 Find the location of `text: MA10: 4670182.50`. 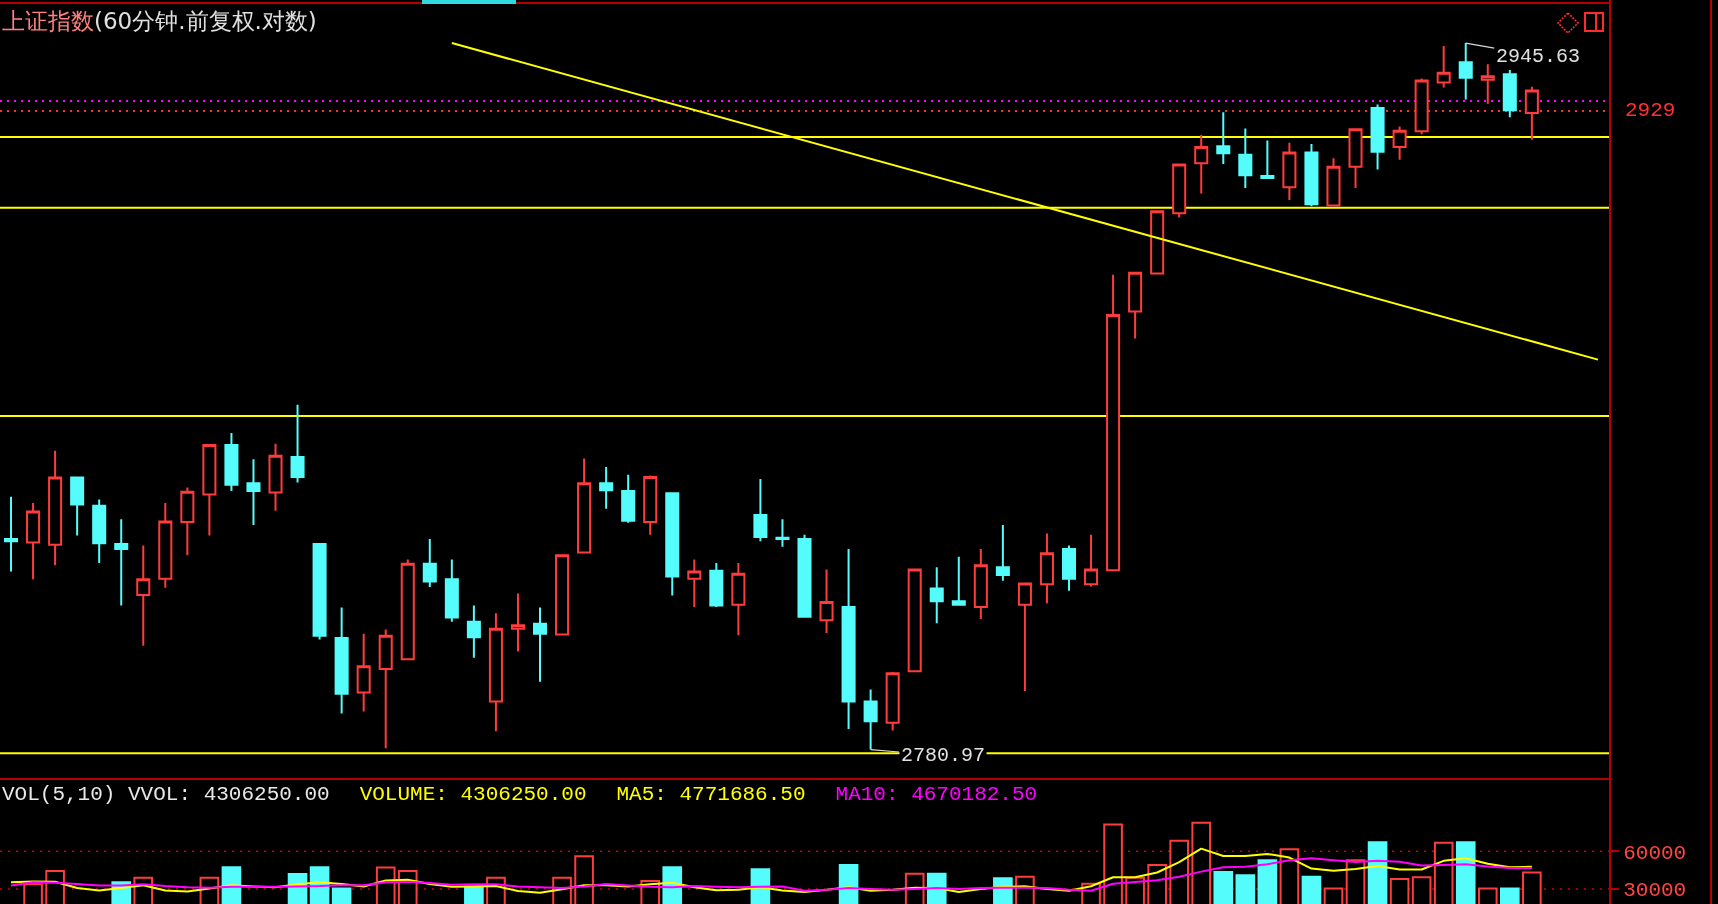

text: MA10: 4670182.50 is located at coordinates (936, 795).